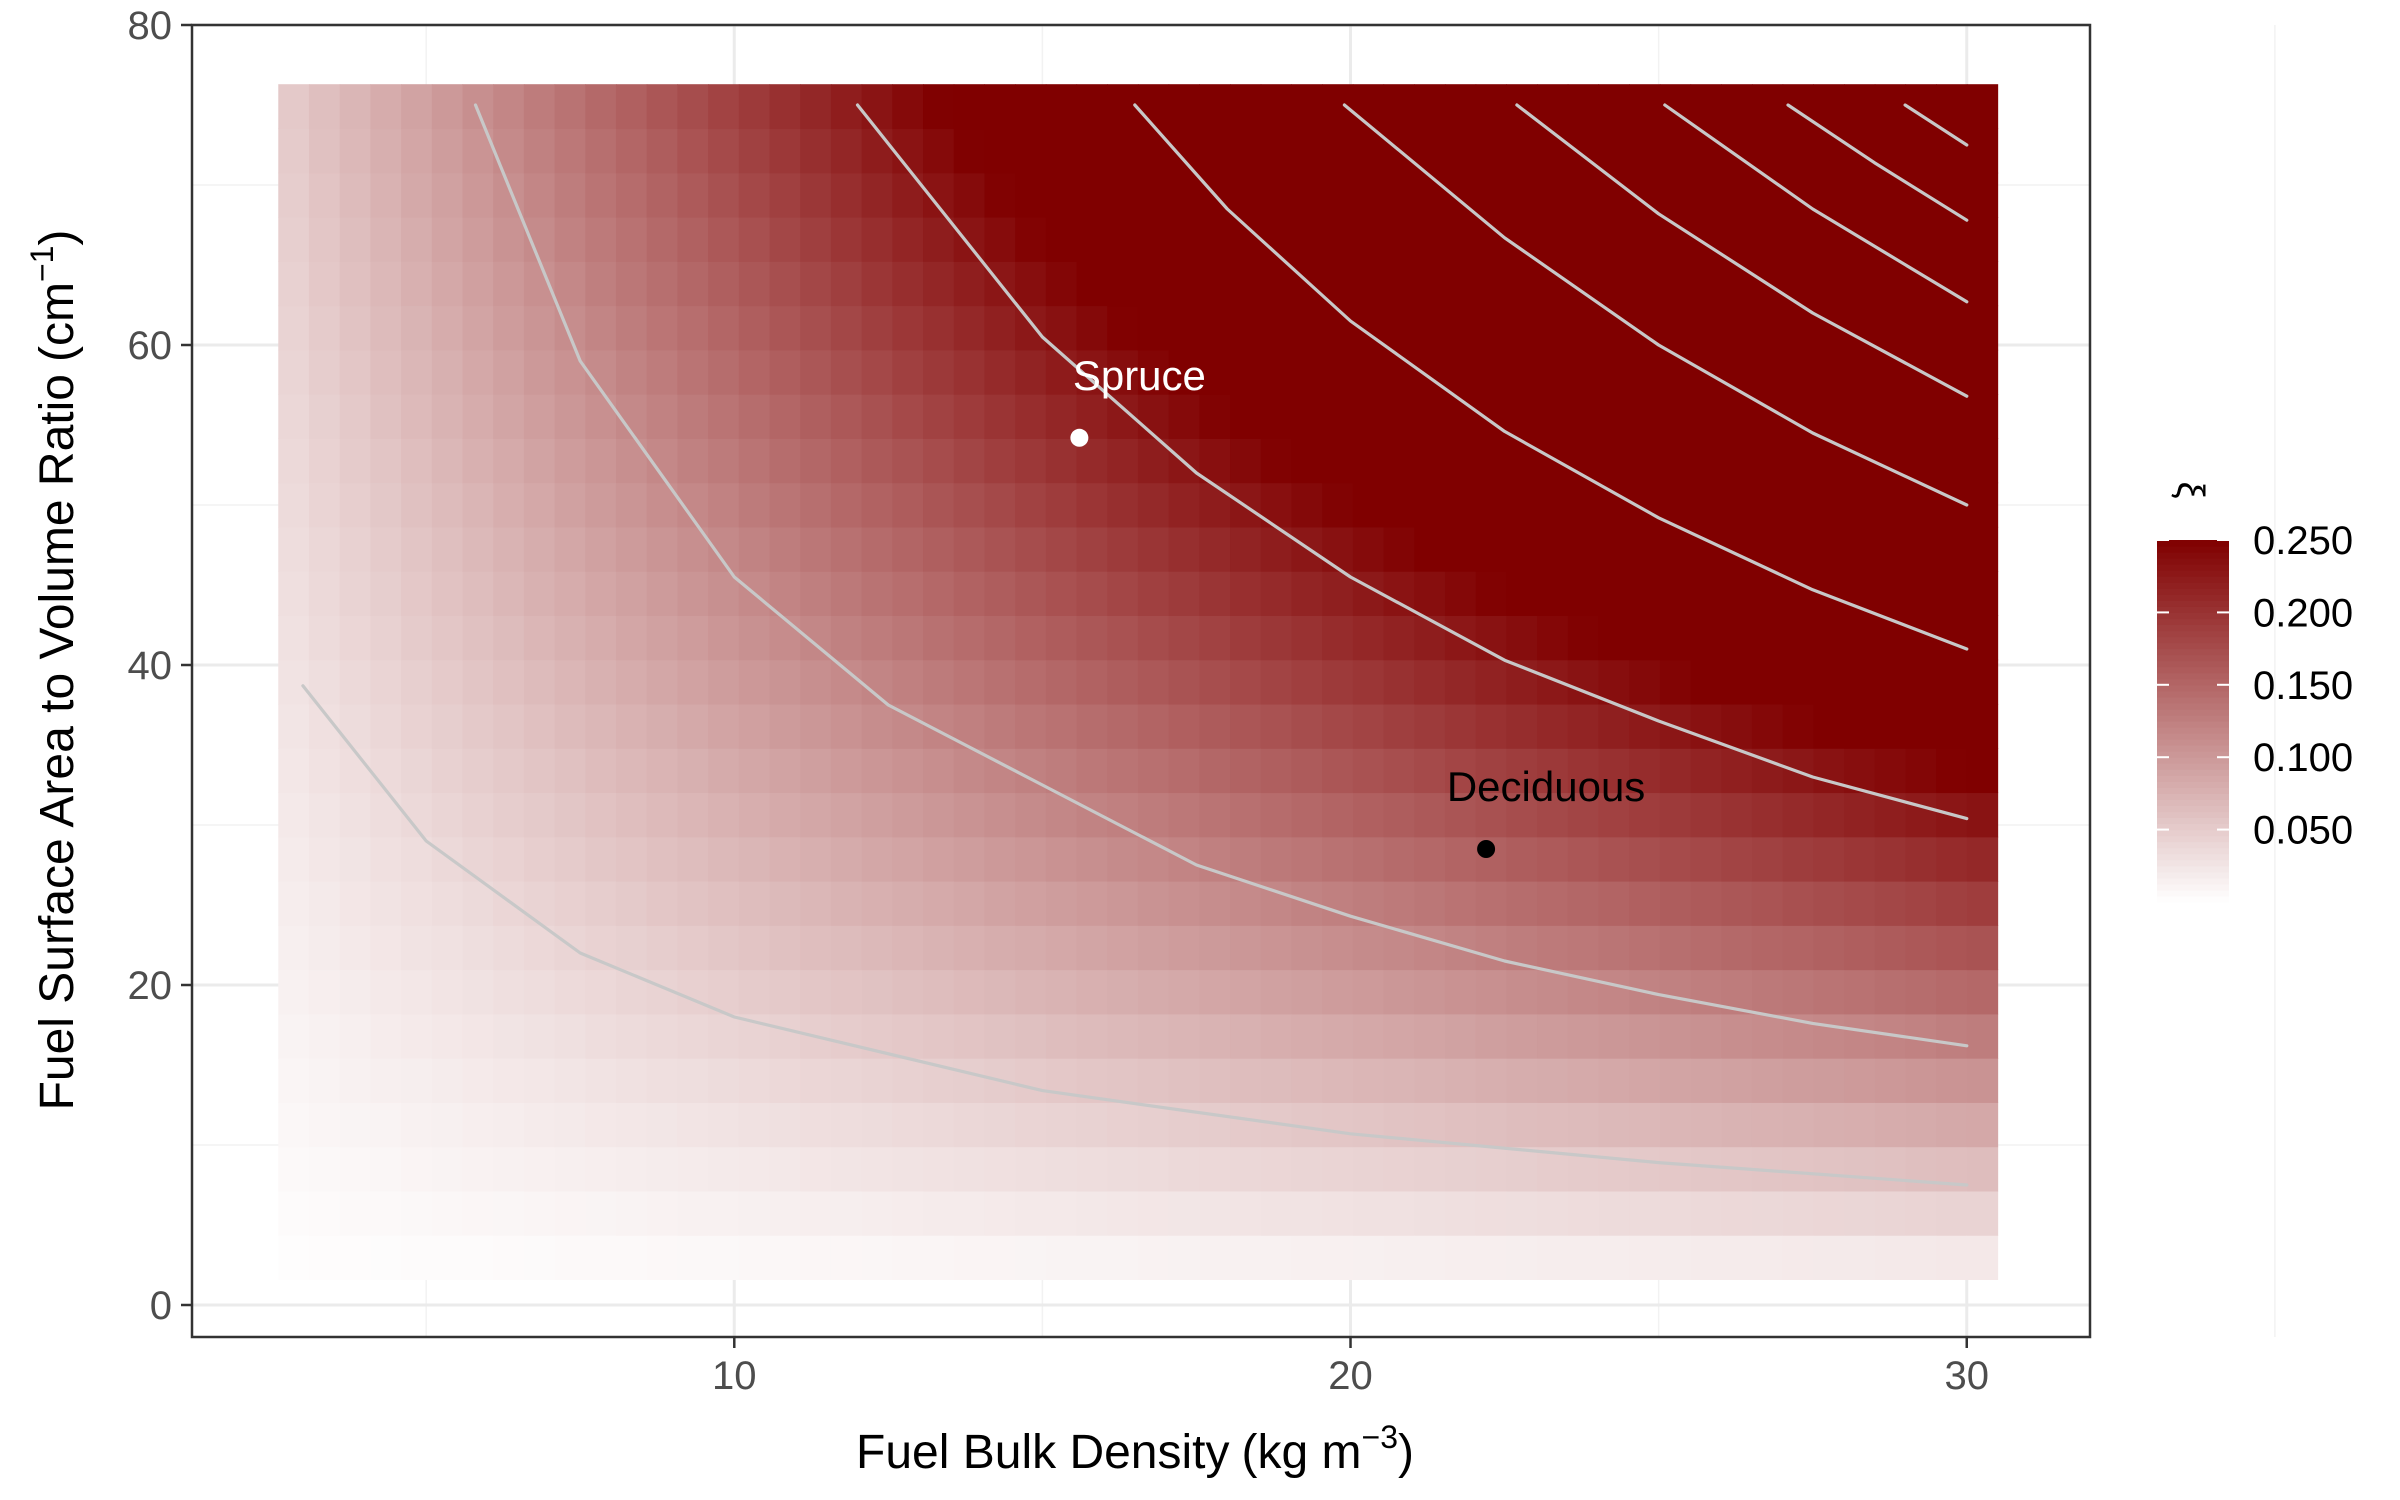  I want to click on x-axis-title: Fuel Bulk Density (kg m−3), so click(1135, 1449).